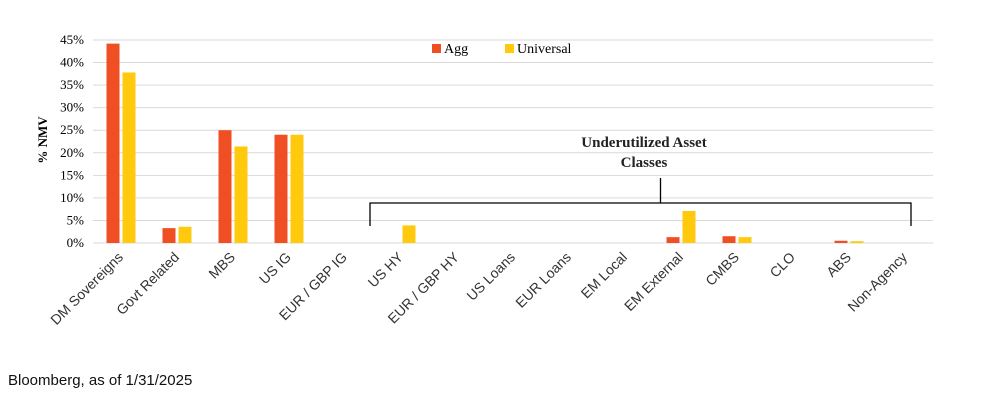 This screenshot has height=417, width=985. Describe the element at coordinates (221, 265) in the screenshot. I see `x-tick-label: MBS` at that location.